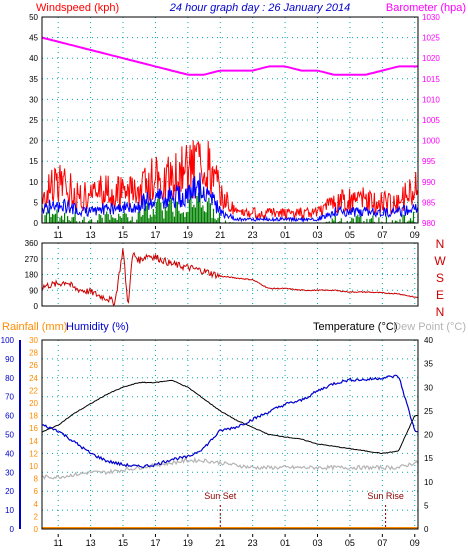 This screenshot has width=468, height=555. What do you see at coordinates (9, 378) in the screenshot?
I see `humidity-tick-label: 80` at bounding box center [9, 378].